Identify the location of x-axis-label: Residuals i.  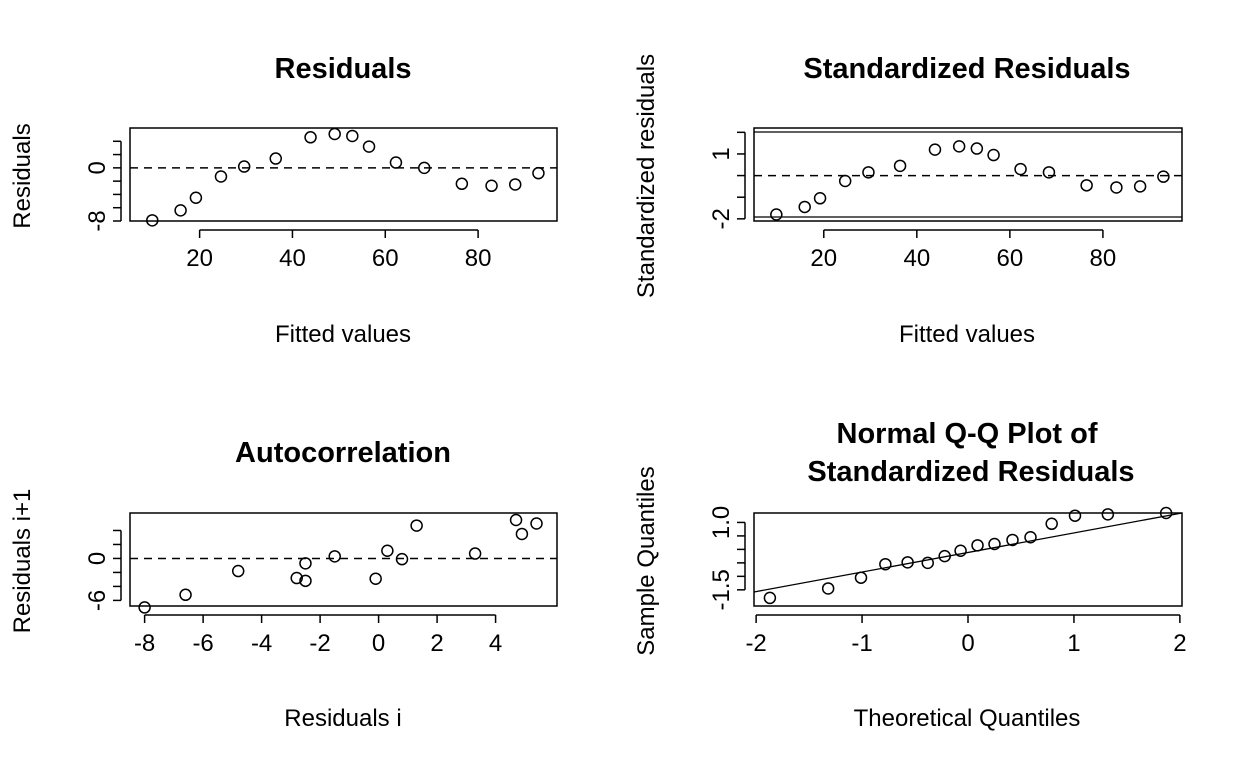
(342, 718).